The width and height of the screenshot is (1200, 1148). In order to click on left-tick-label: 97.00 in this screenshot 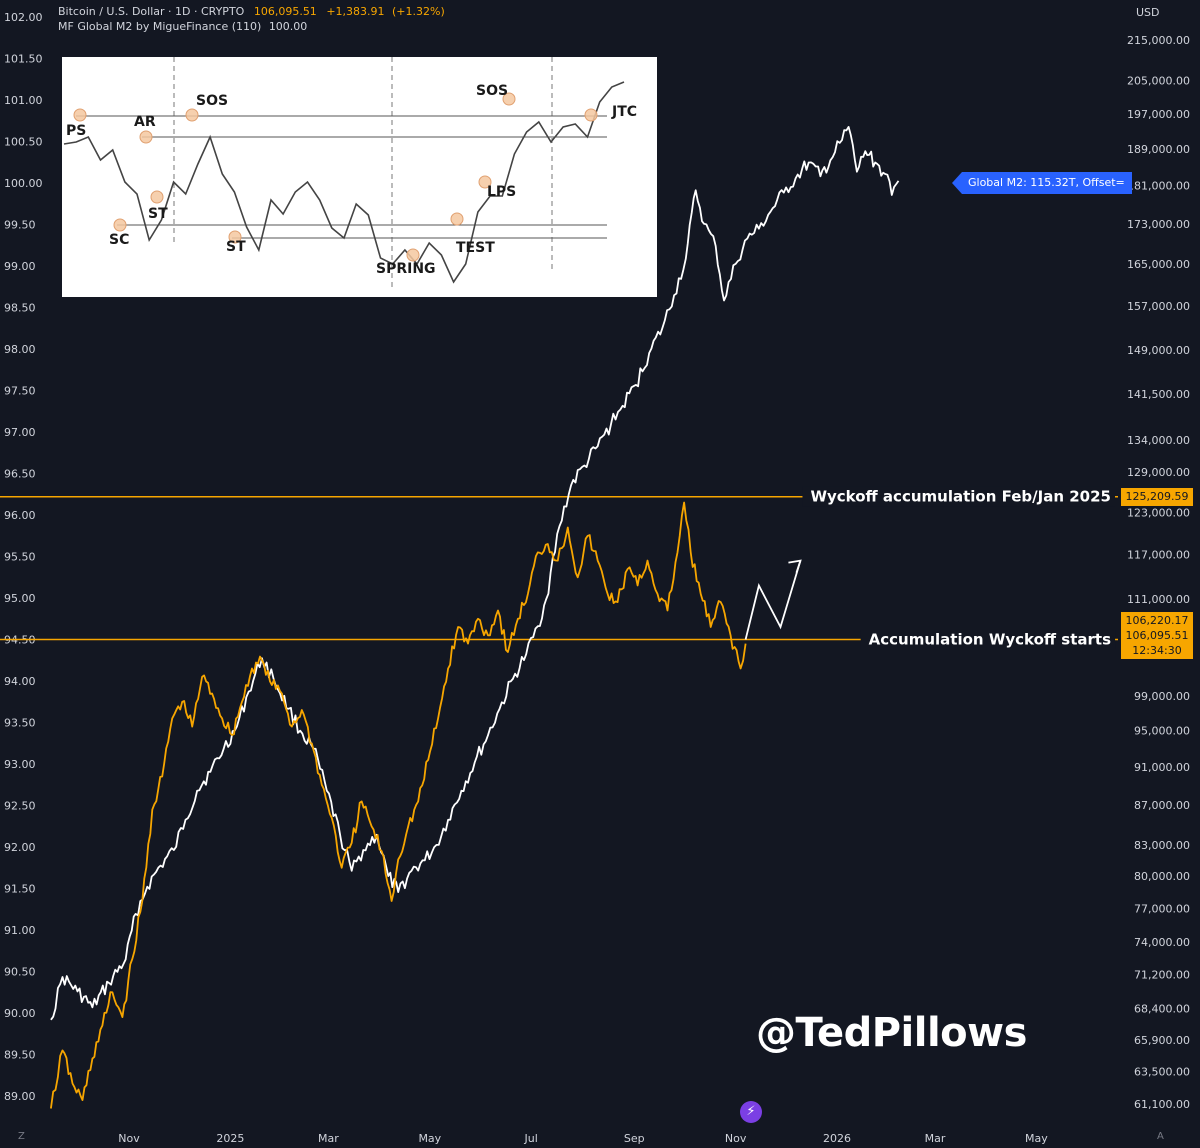, I will do `click(20, 432)`.